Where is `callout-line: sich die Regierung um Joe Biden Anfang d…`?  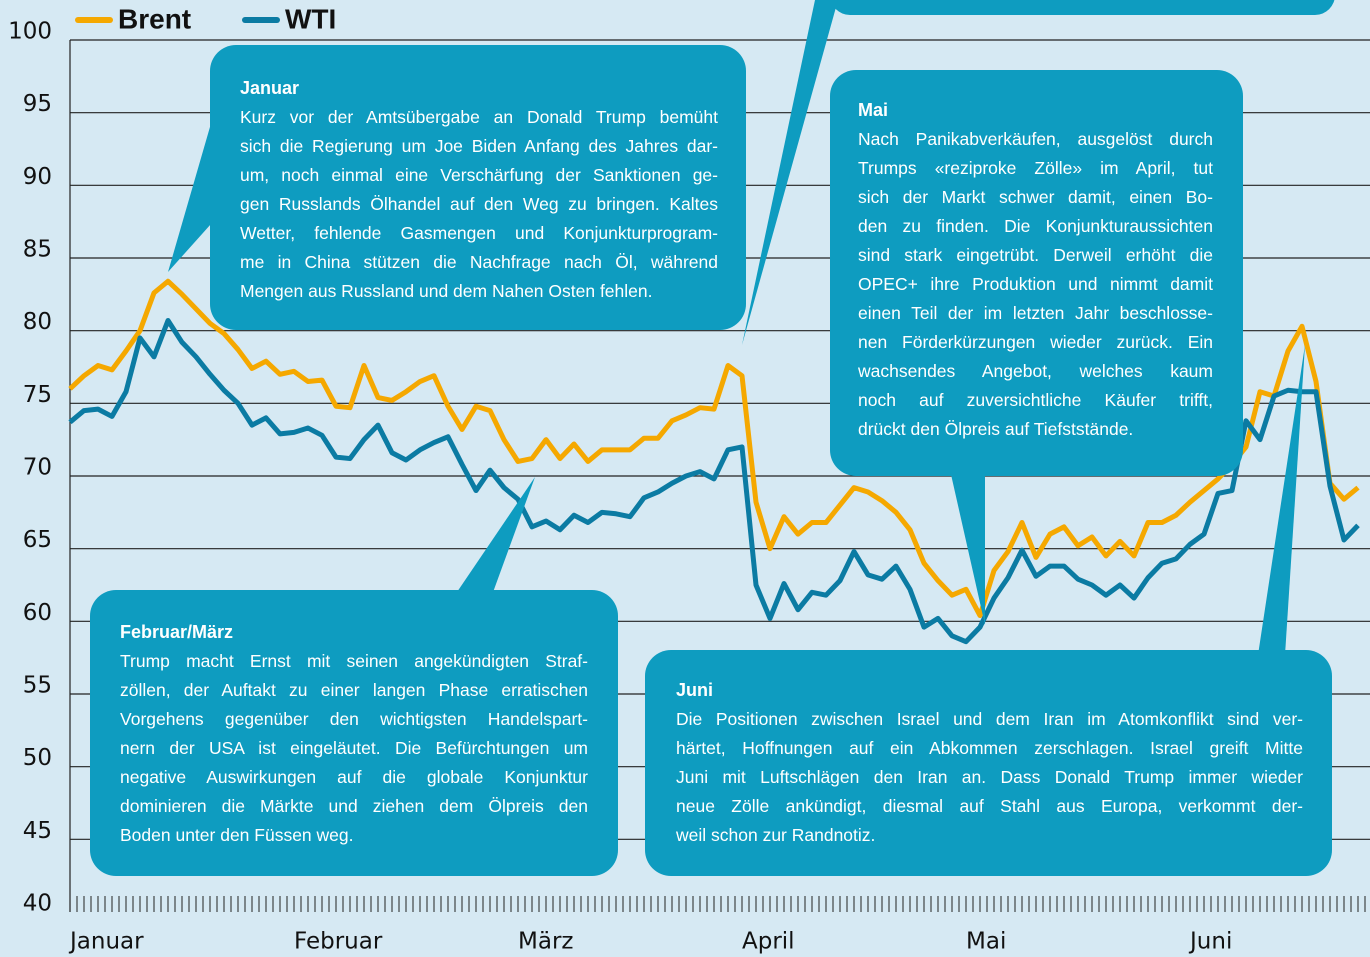
callout-line: sich die Regierung um Joe Biden Anfang d… is located at coordinates (479, 146).